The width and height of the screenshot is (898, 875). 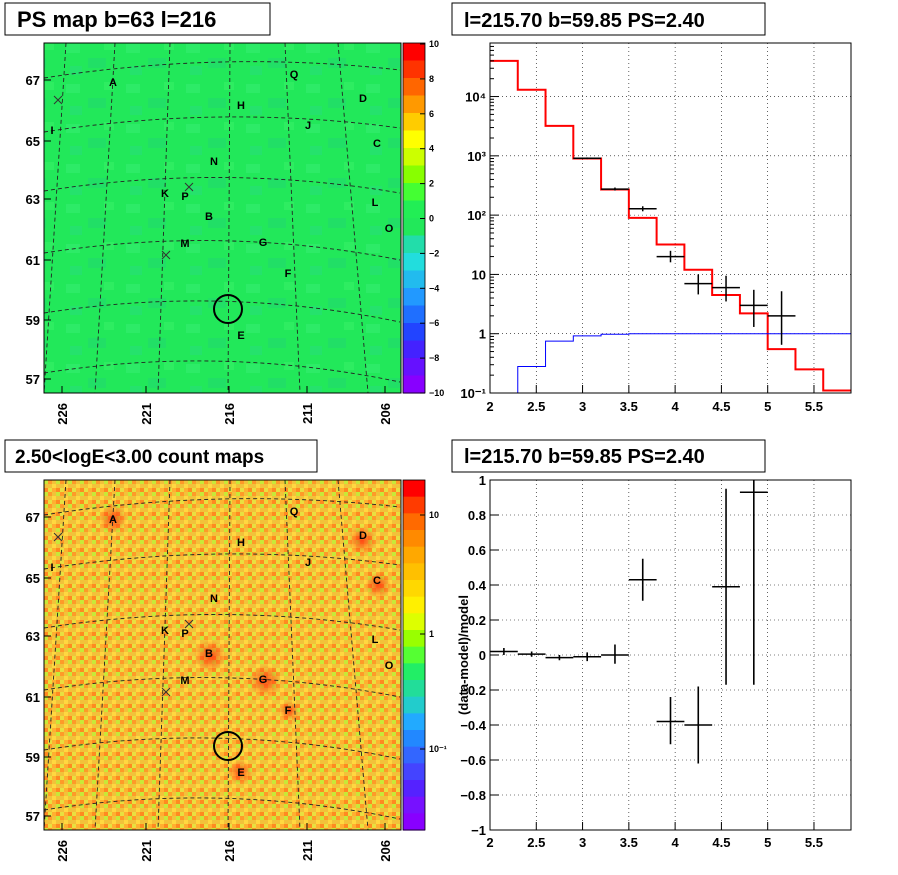 What do you see at coordinates (434, 358) in the screenshot?
I see `colorbar-tick-label: −8` at bounding box center [434, 358].